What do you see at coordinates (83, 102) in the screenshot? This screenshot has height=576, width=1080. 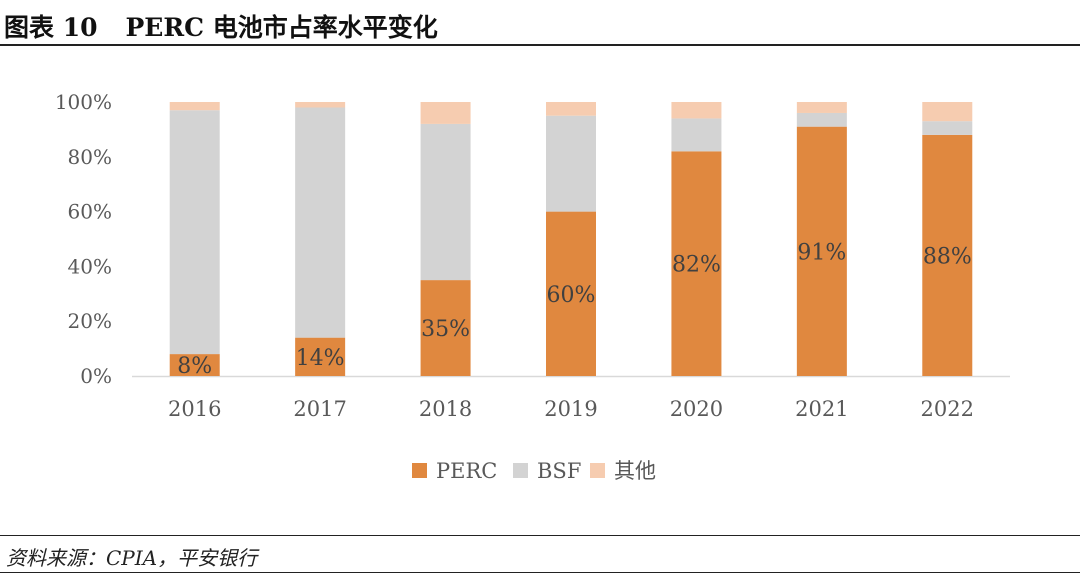 I see `y-tick-label: 100%` at bounding box center [83, 102].